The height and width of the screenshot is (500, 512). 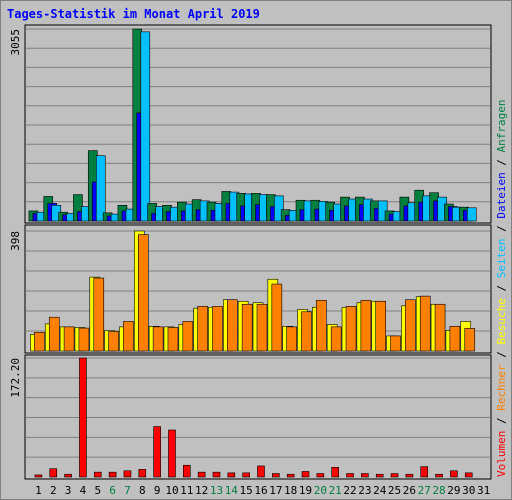 What do you see at coordinates (438, 490) in the screenshot?
I see `day-label-28: 28` at bounding box center [438, 490].